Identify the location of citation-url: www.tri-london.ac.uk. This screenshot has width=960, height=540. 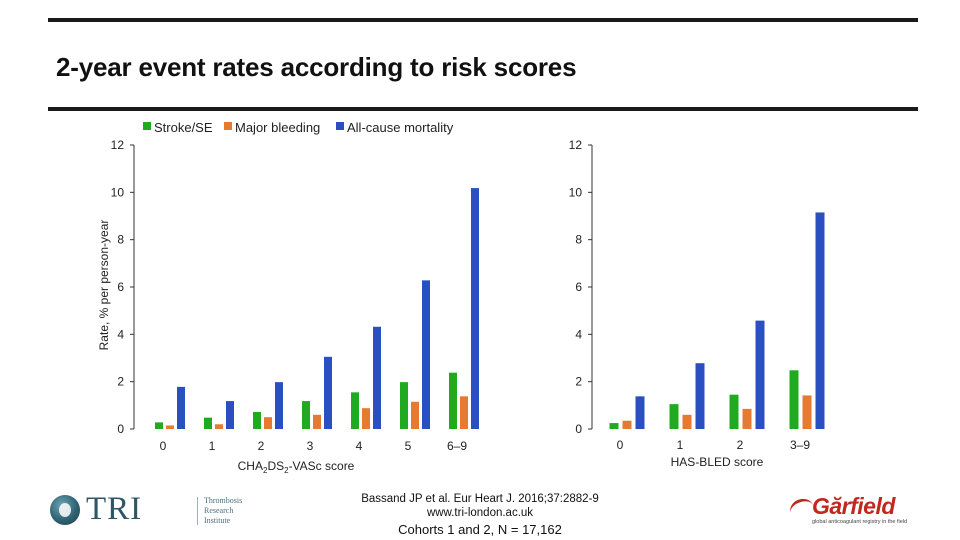
(480, 513).